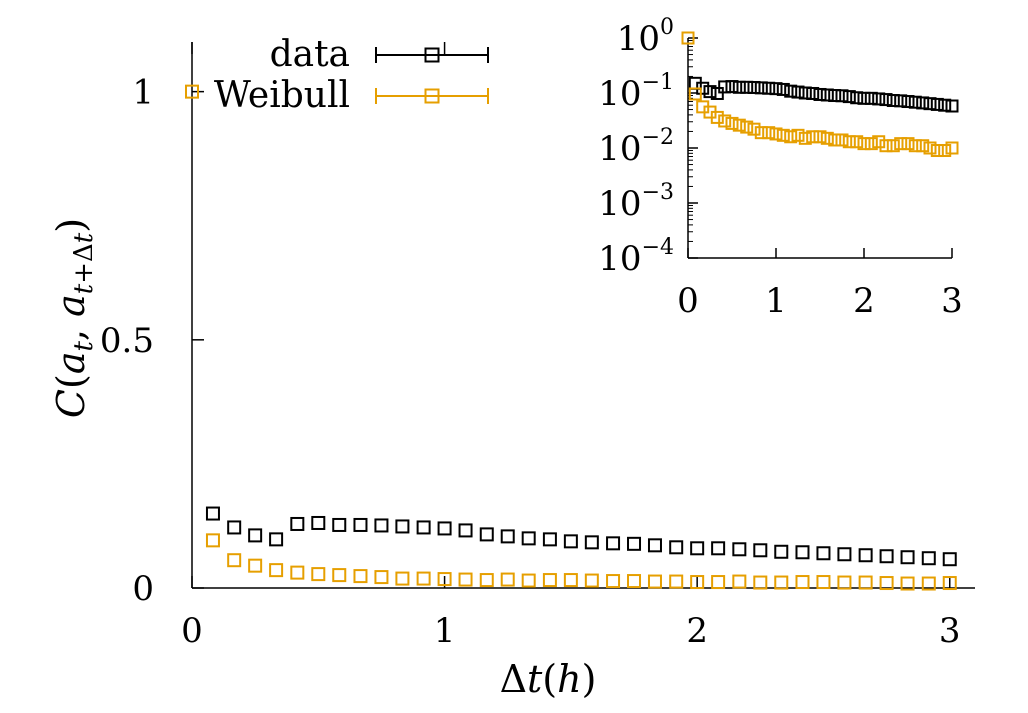 The image size is (1028, 713). I want to click on x-axis-title-paren-open: (, so click(549, 679).